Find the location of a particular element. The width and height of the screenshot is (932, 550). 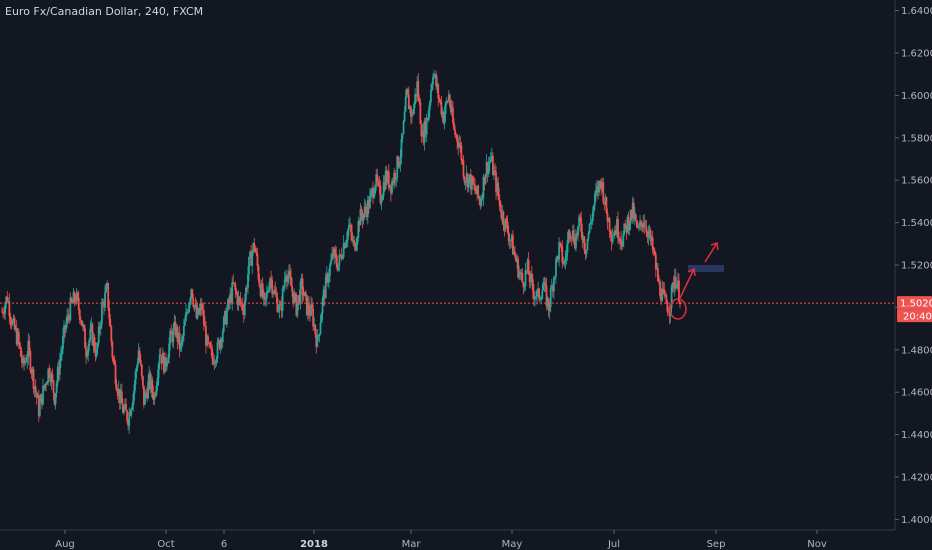

annotation-circle is located at coordinates (678, 309).